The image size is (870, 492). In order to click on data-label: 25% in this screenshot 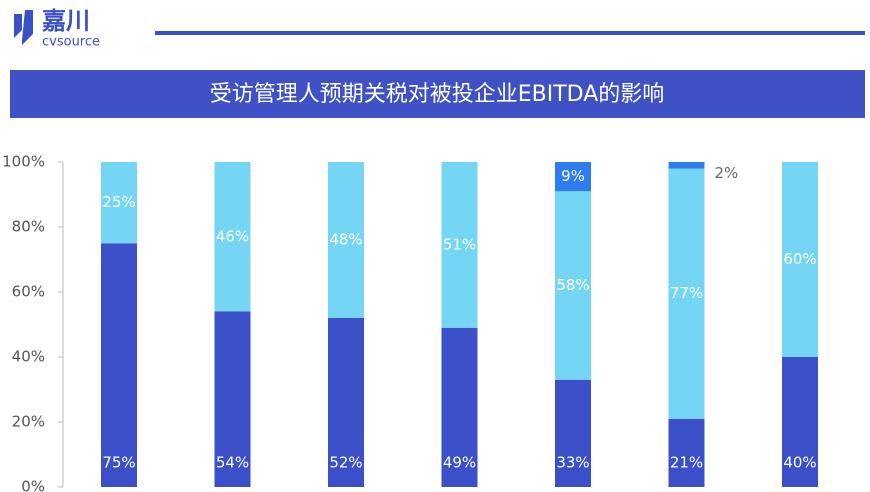, I will do `click(118, 202)`.